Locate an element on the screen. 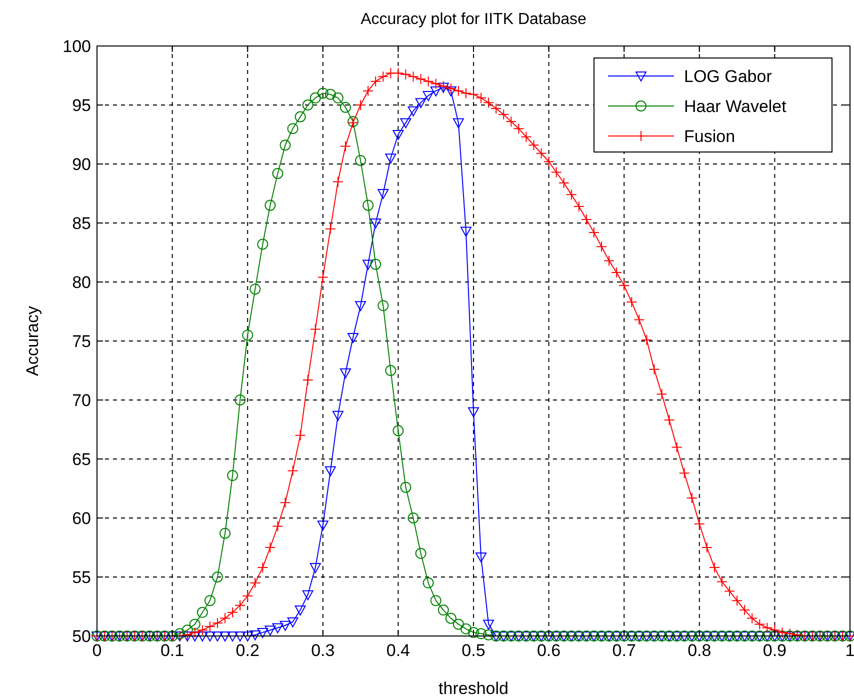  x-tick-label: 0.6 is located at coordinates (548, 650).